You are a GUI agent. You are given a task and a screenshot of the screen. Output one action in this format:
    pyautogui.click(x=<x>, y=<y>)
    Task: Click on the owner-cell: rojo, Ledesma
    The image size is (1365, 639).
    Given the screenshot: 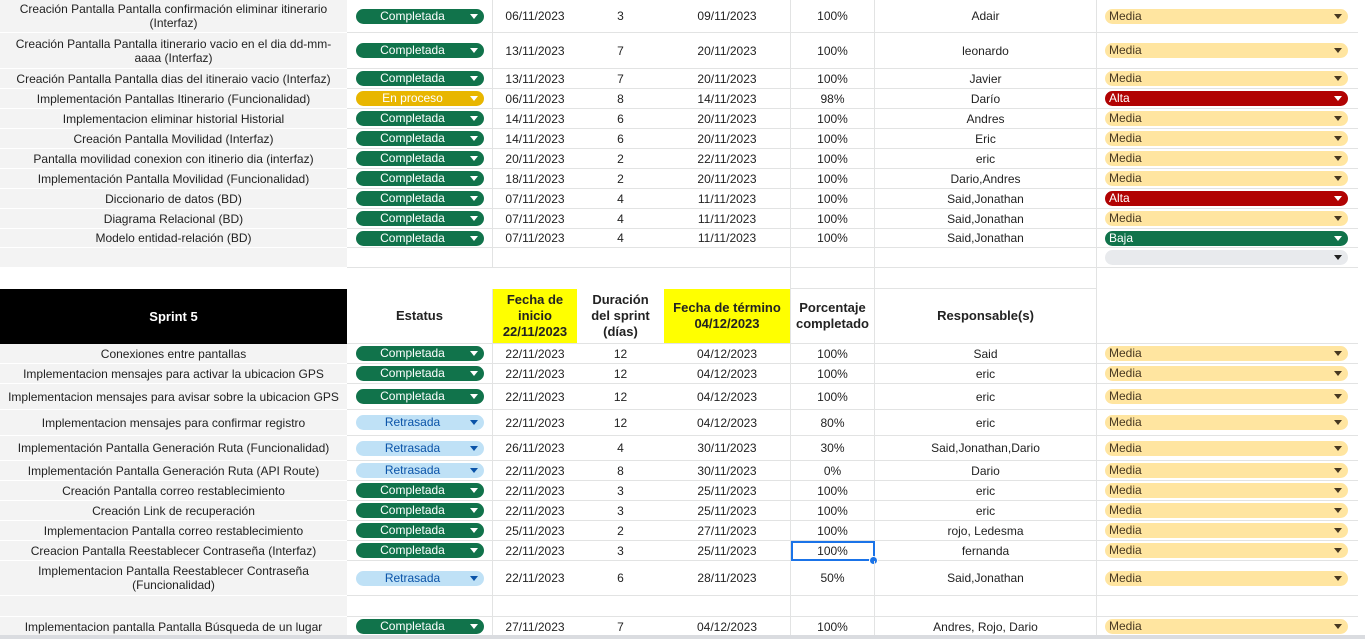 What is the action you would take?
    pyautogui.click(x=986, y=531)
    